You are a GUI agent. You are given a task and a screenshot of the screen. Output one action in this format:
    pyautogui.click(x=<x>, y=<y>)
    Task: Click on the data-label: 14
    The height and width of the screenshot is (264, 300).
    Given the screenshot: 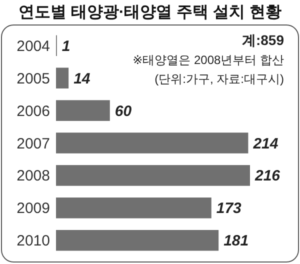 What is the action you would take?
    pyautogui.click(x=82, y=79)
    